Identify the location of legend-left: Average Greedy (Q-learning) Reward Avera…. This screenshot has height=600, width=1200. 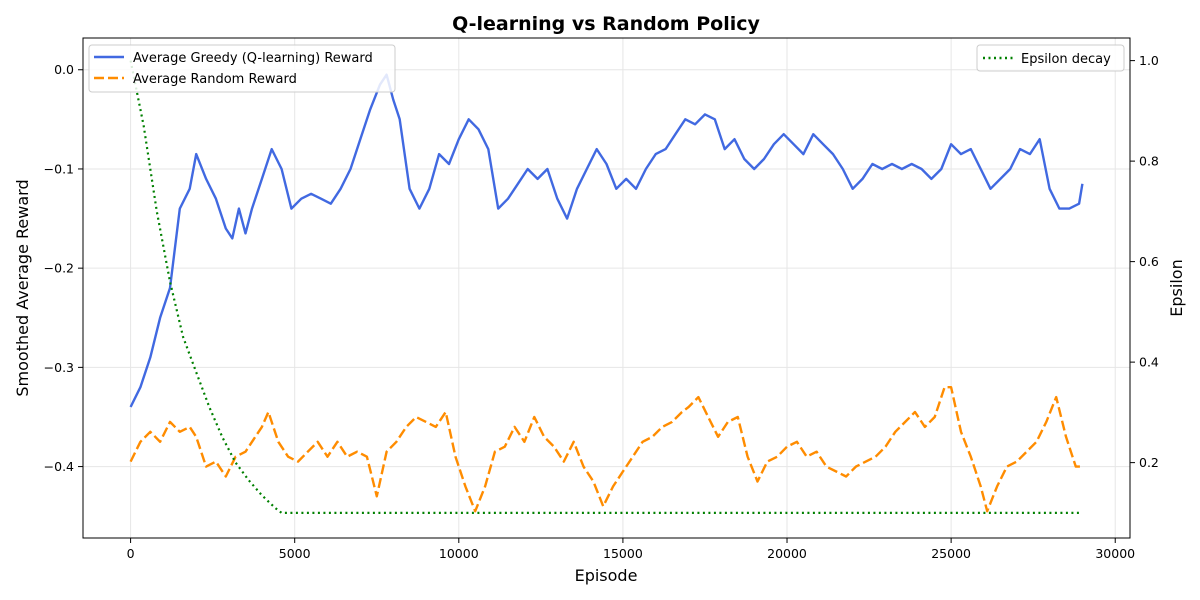
(242, 68).